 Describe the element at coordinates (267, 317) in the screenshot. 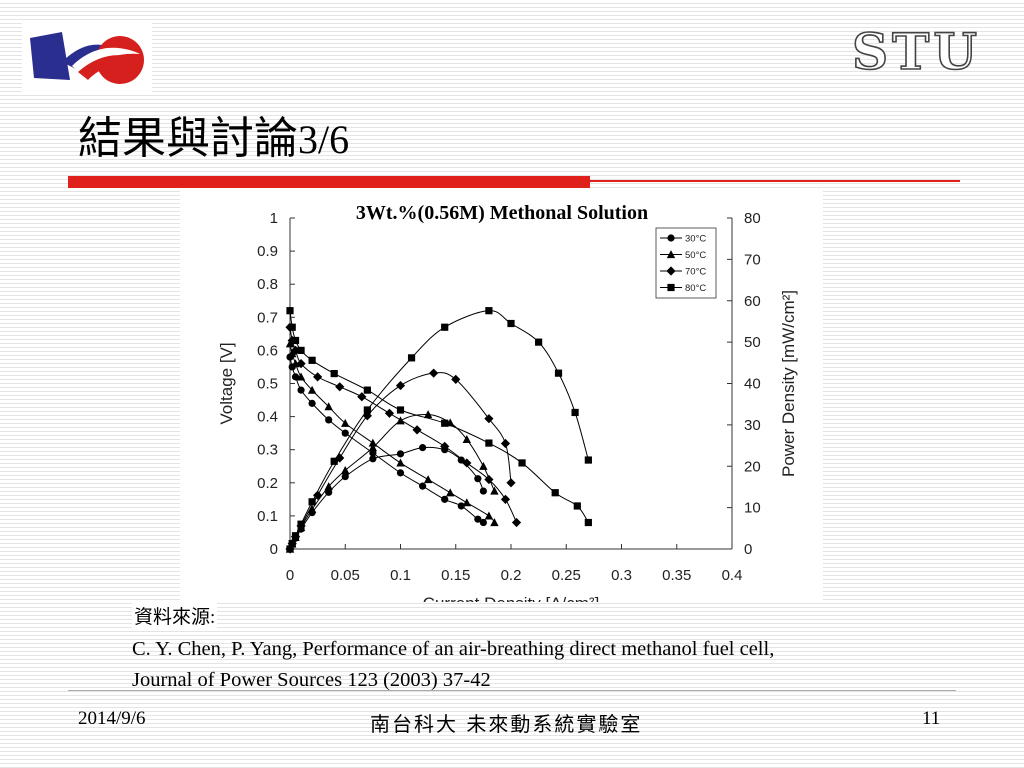

I see `y-tick-label: 0.7` at that location.